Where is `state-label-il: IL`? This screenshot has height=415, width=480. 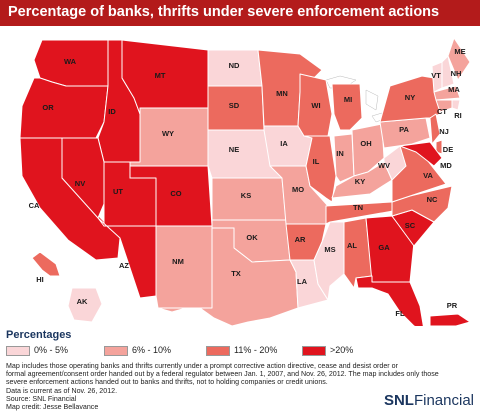 state-label-il: IL is located at coordinates (316, 161).